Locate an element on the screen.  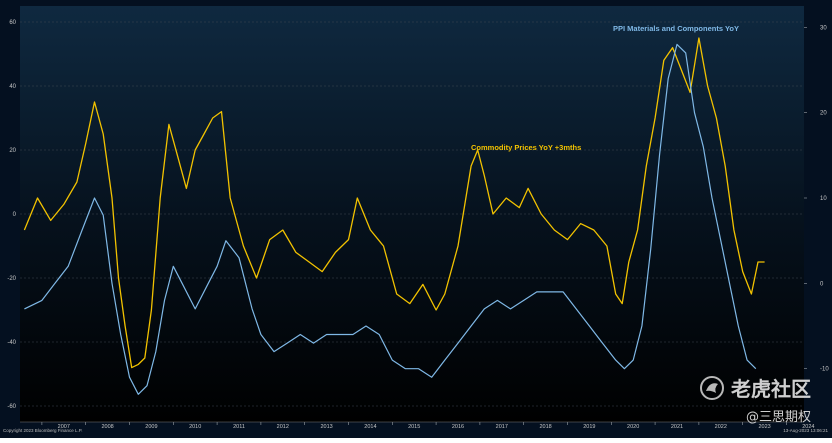
y-left-tick-label: 40 is located at coordinates (12, 87).